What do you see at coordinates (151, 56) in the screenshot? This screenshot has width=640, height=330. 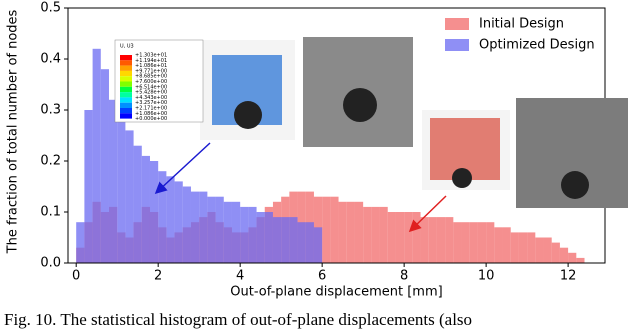 I see `colorbar-label: +1.303e+01` at bounding box center [151, 56].